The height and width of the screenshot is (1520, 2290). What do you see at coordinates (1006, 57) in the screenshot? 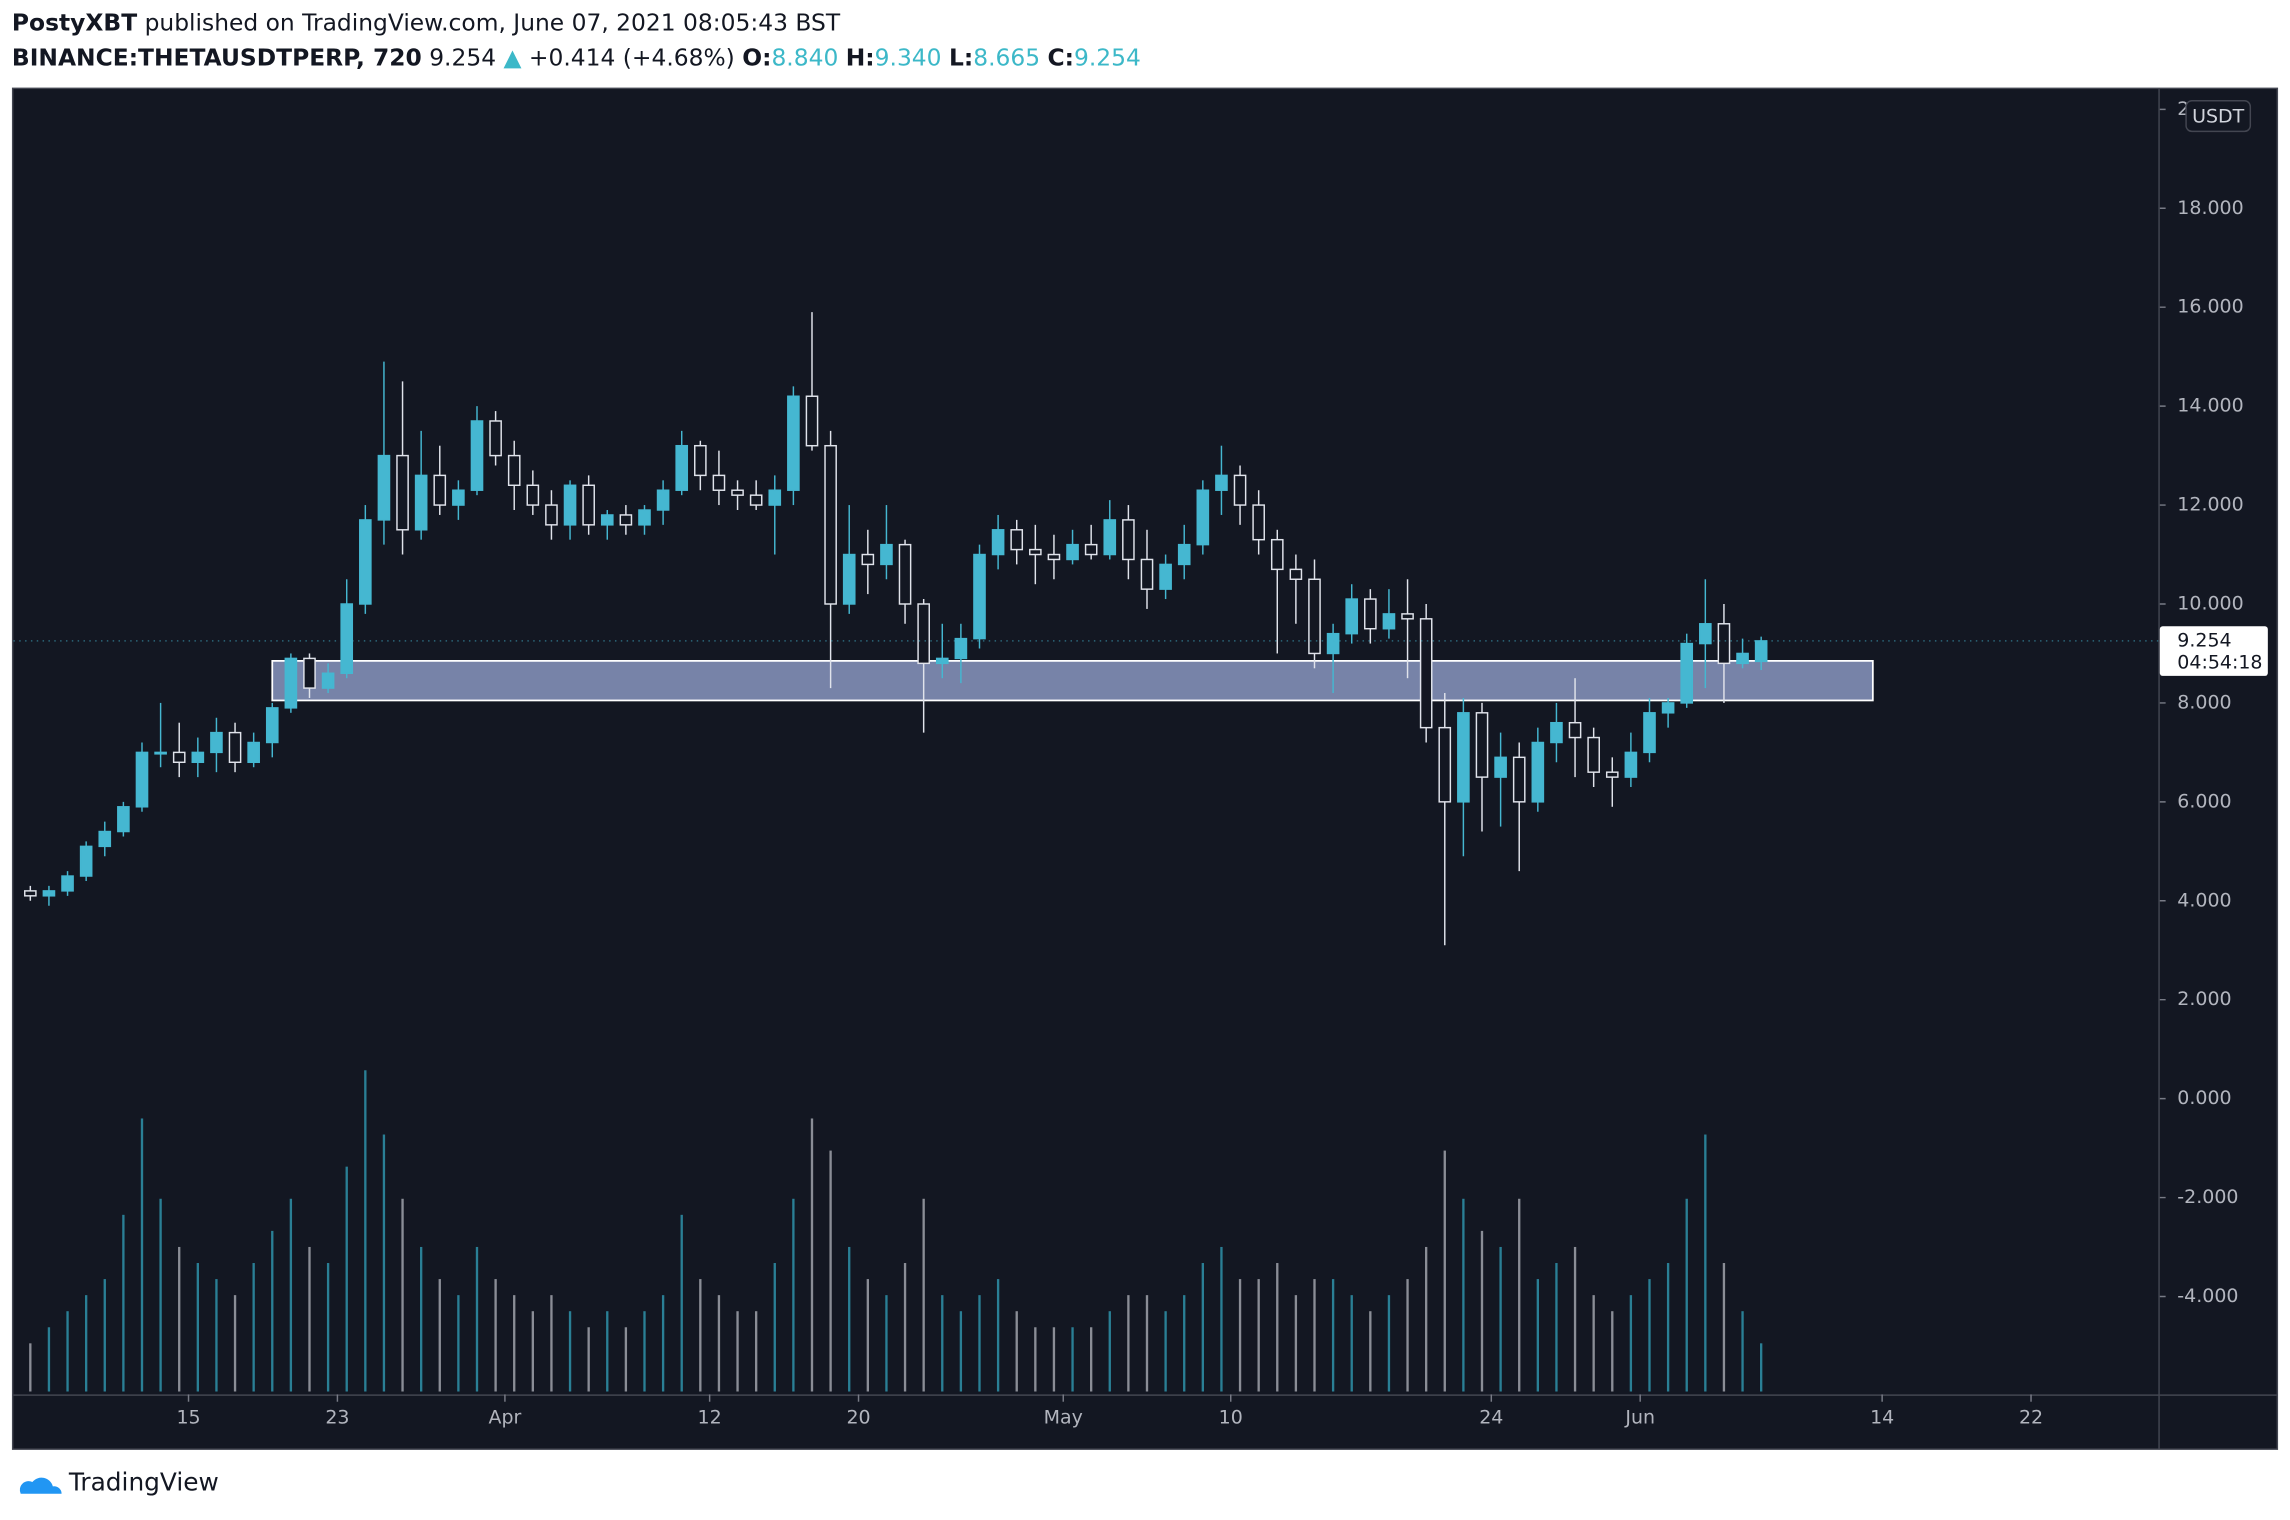
I see `l: 8.665` at bounding box center [1006, 57].